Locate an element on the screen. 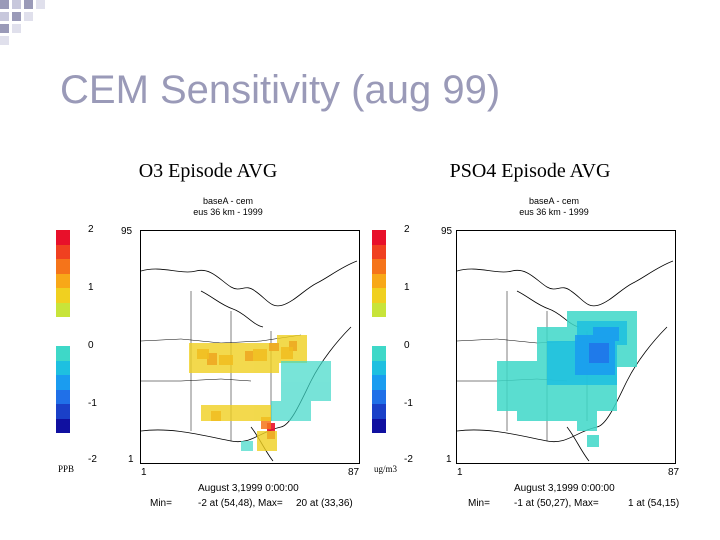 This screenshot has height=540, width=720. panel-title: O3 Episode AVG is located at coordinates (208, 171).